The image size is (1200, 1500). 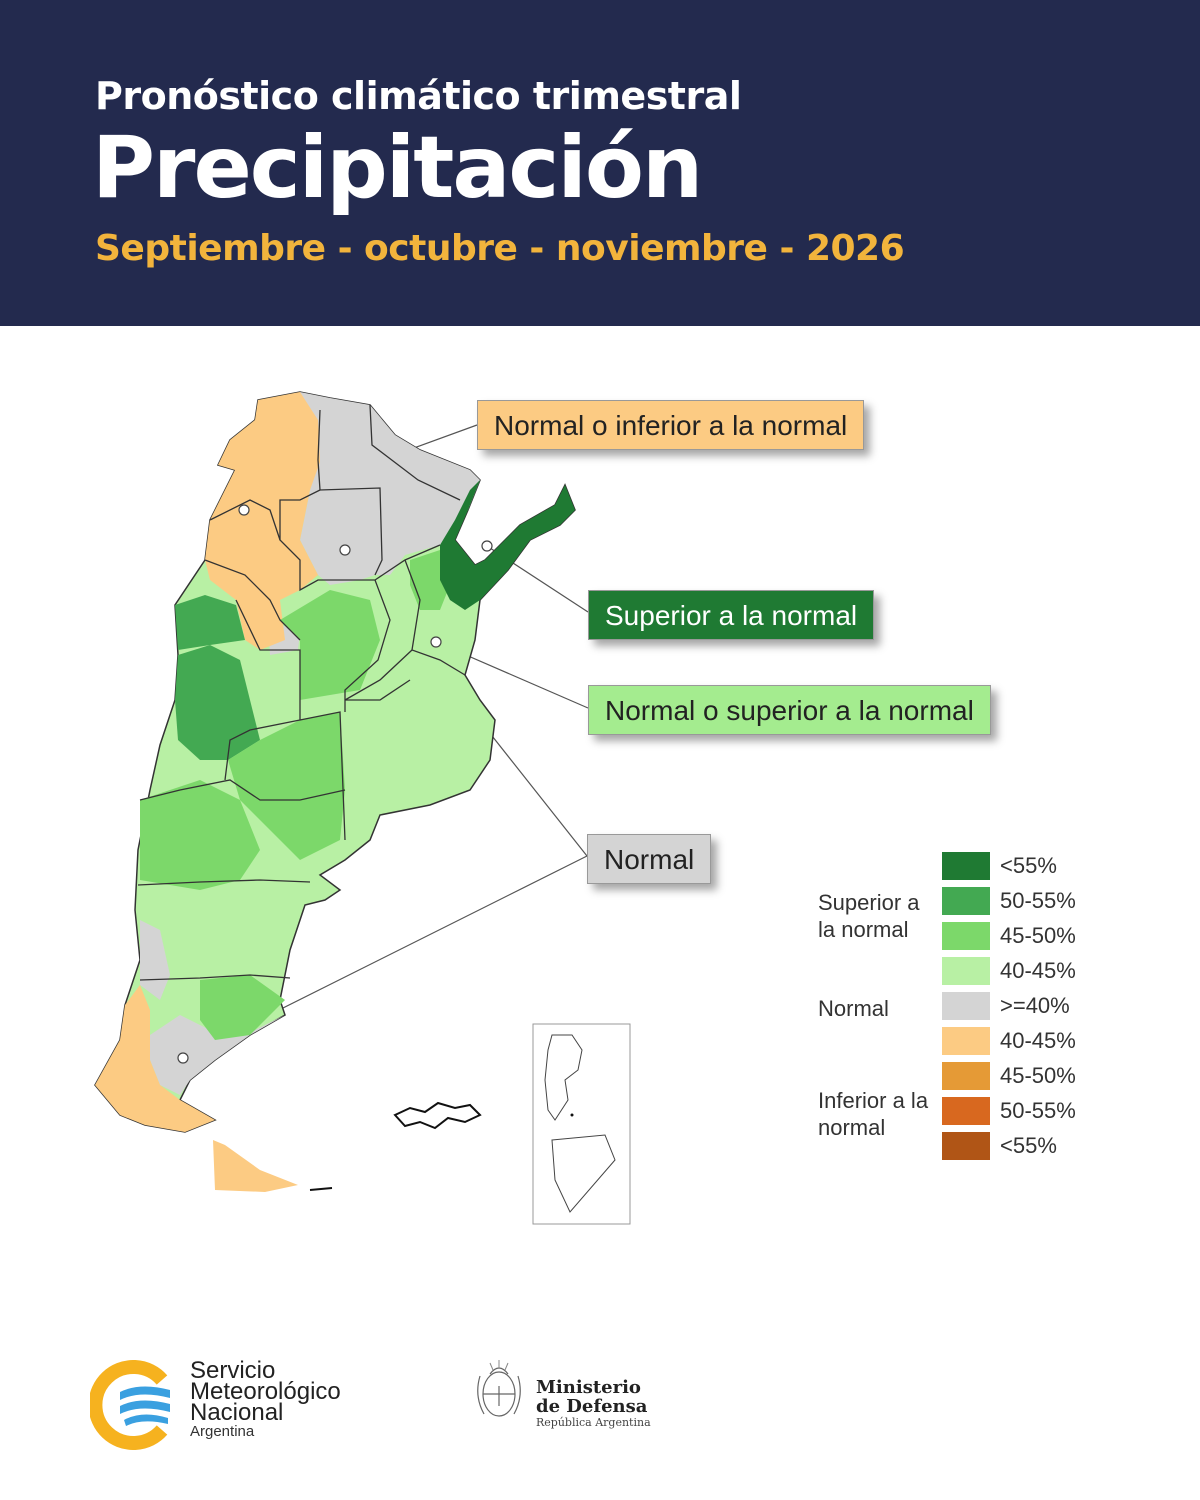 What do you see at coordinates (418, 96) in the screenshot?
I see `page-supertitle: Pronóstico climático trimestral` at bounding box center [418, 96].